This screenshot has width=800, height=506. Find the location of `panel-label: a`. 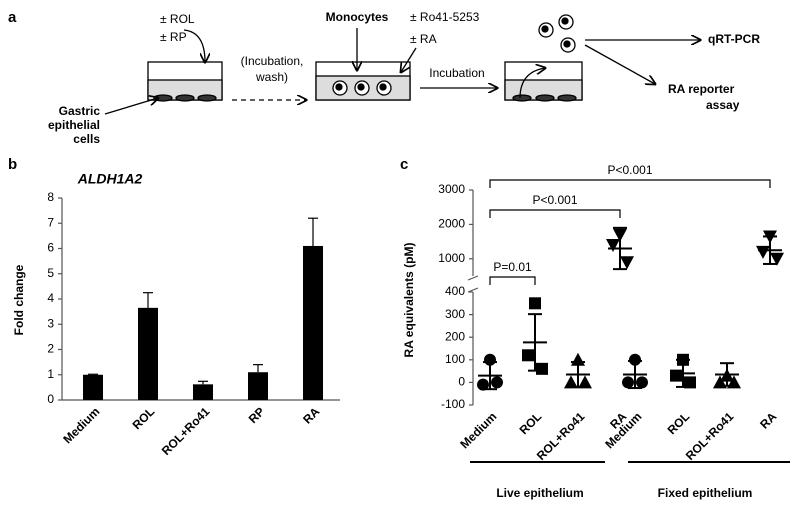

panel-label: a is located at coordinates (12, 17).